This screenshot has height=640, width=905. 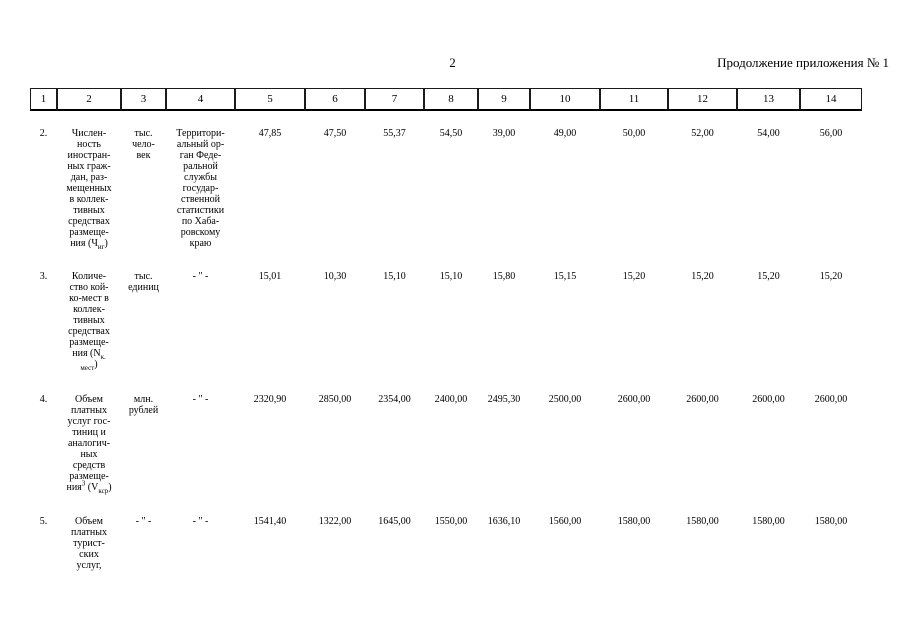 I want to click on col-header-7: 7, so click(x=394, y=99).